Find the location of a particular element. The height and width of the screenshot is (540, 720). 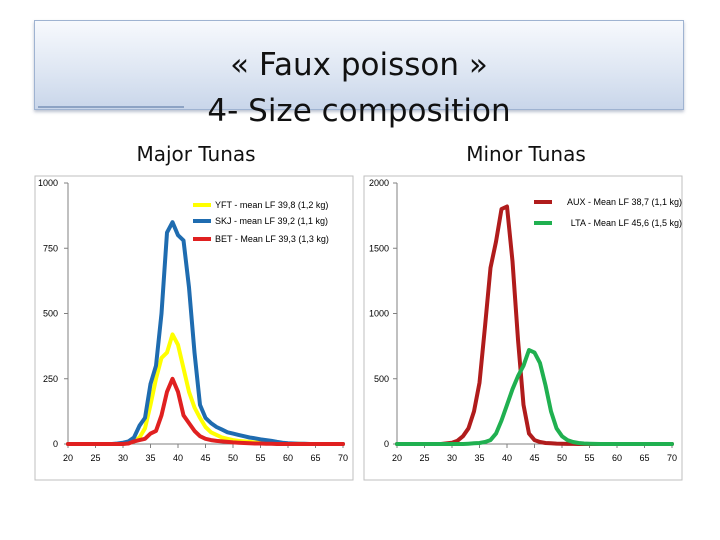

x-tick-label-major: 55 is located at coordinates (260, 458).